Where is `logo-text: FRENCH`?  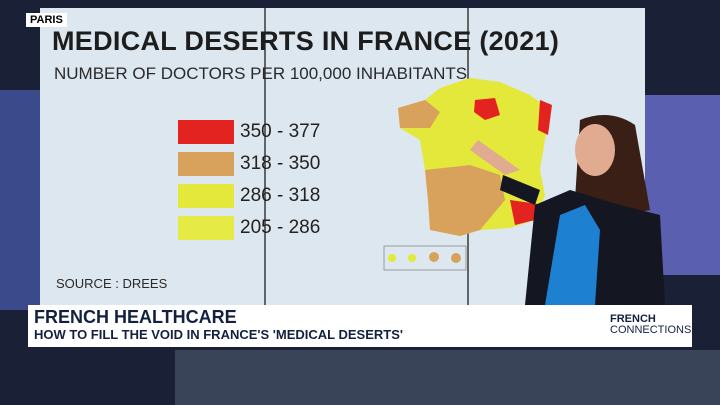 logo-text: FRENCH is located at coordinates (633, 319).